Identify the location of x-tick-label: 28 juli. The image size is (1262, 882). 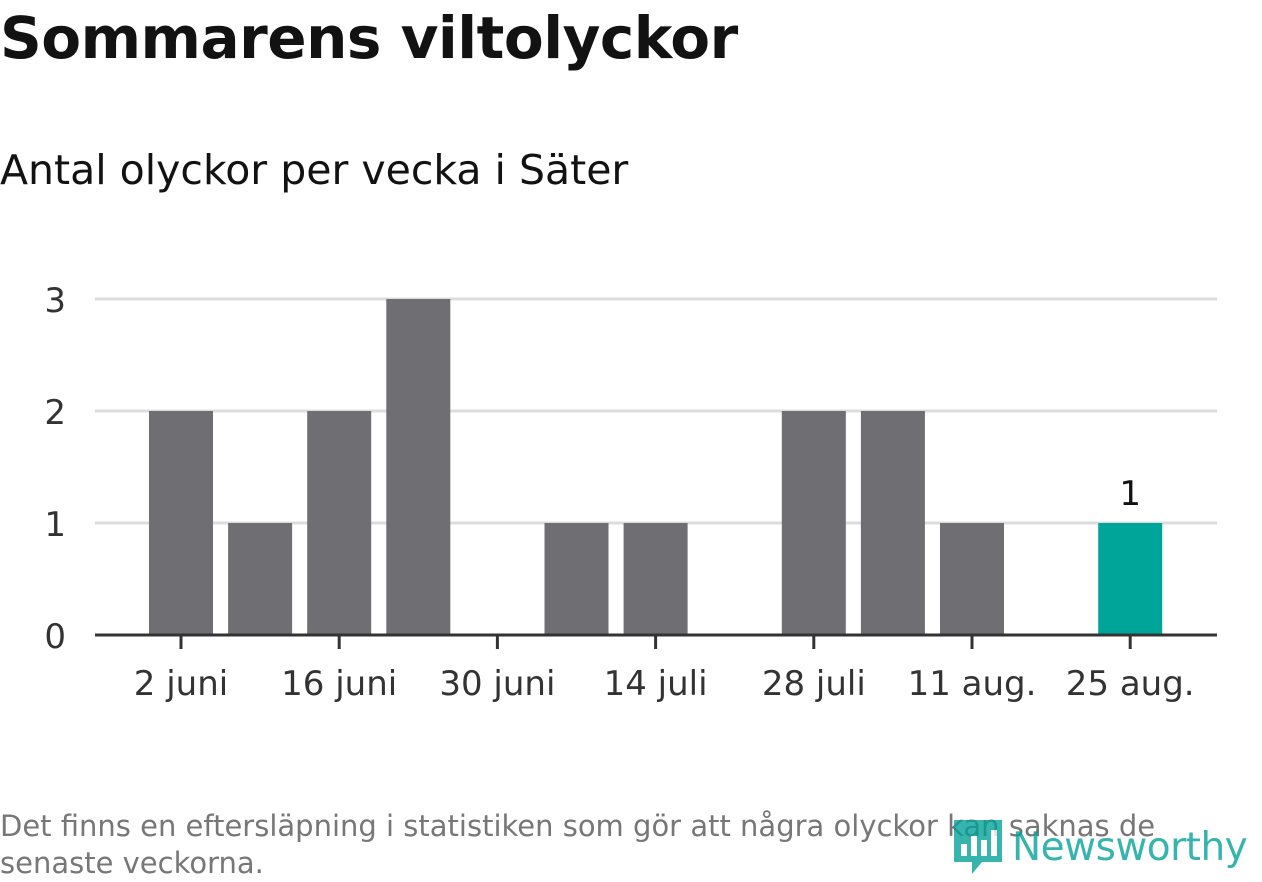
(814, 684).